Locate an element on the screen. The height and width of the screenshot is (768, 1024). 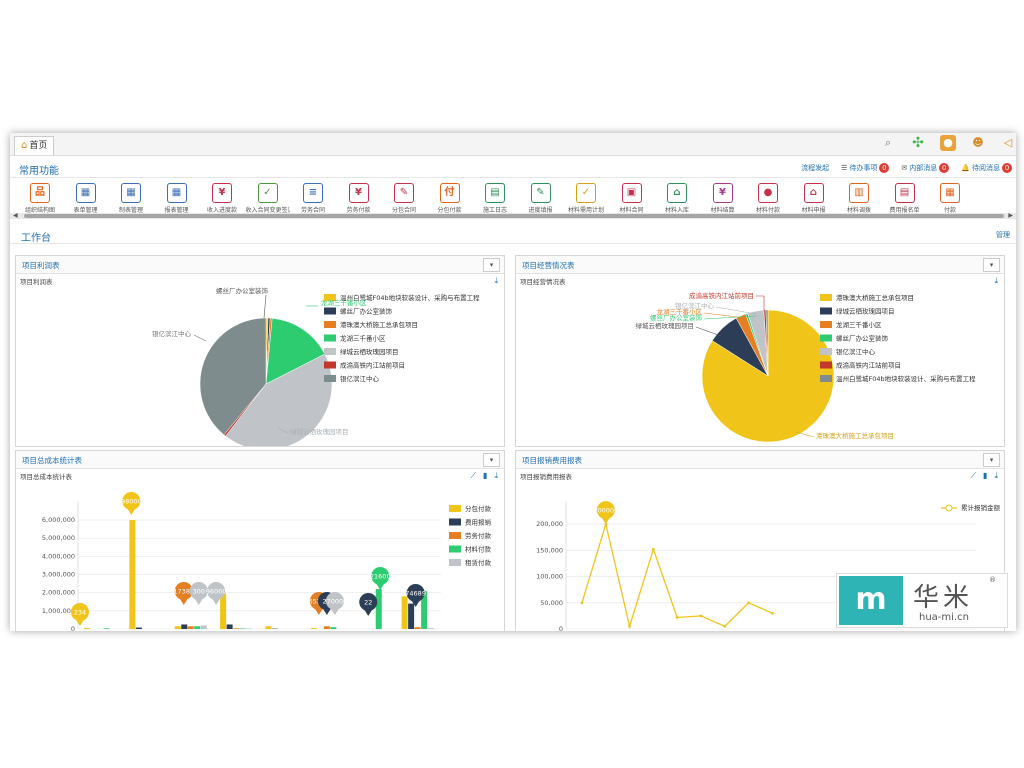
scroll-right-icon: ▶ is located at coordinates (1010, 215).